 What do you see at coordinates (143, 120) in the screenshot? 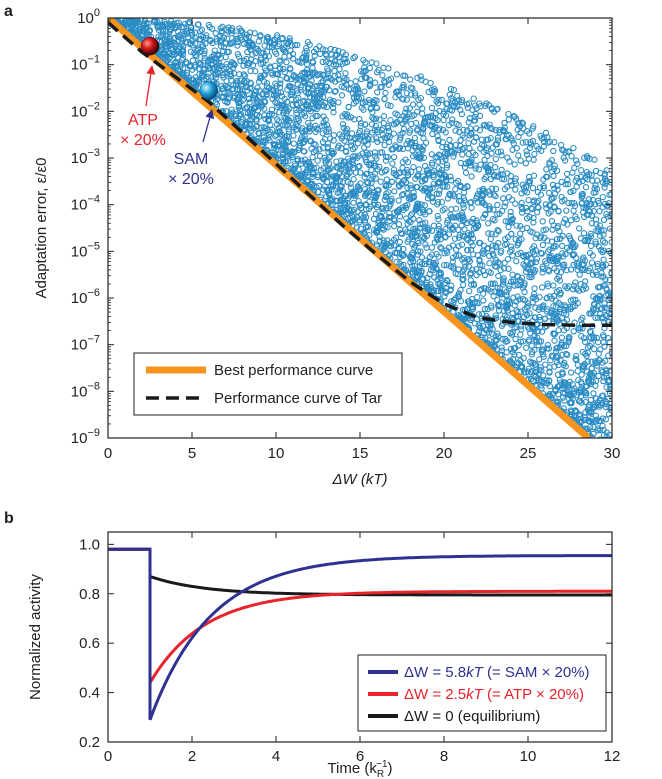
I see `atp-label: ATP` at bounding box center [143, 120].